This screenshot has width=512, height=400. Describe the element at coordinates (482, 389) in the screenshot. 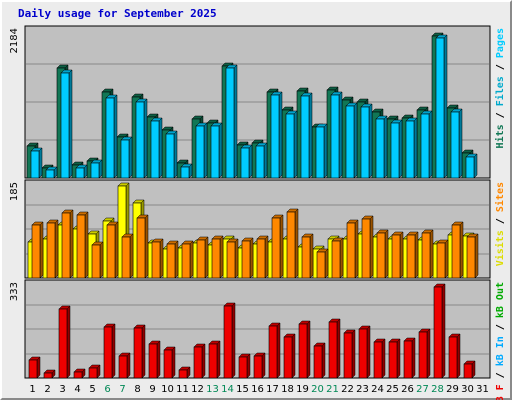

I see `x-tick-label: 31` at that location.